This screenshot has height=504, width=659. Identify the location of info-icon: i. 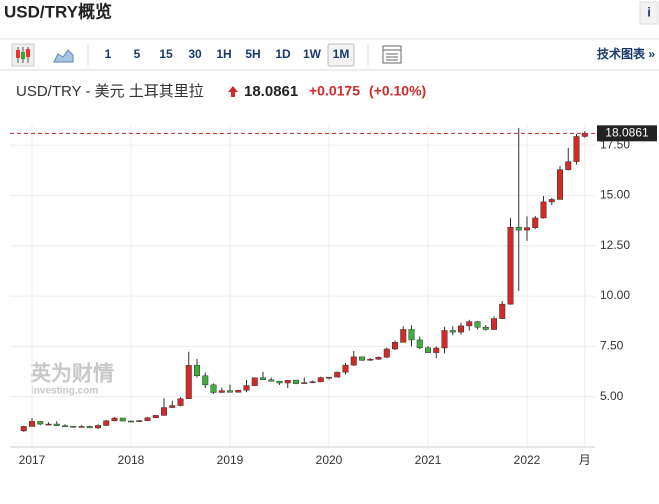
(649, 11).